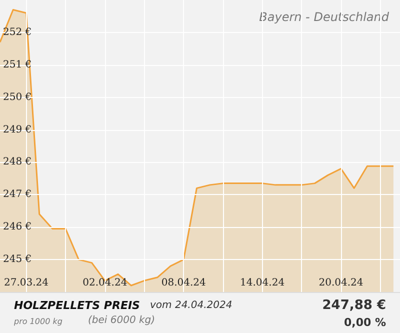 The width and height of the screenshot is (400, 333). I want to click on x-tick-label: 02.04.24, so click(105, 283).